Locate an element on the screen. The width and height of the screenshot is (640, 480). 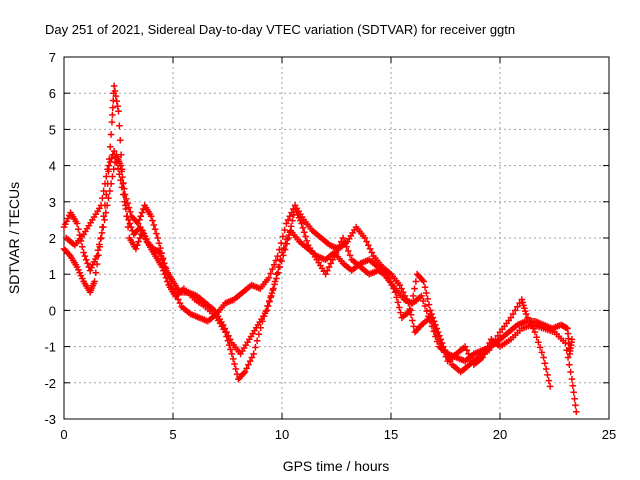
y-axis-label: SDTVAR / TECUs is located at coordinates (14, 238).